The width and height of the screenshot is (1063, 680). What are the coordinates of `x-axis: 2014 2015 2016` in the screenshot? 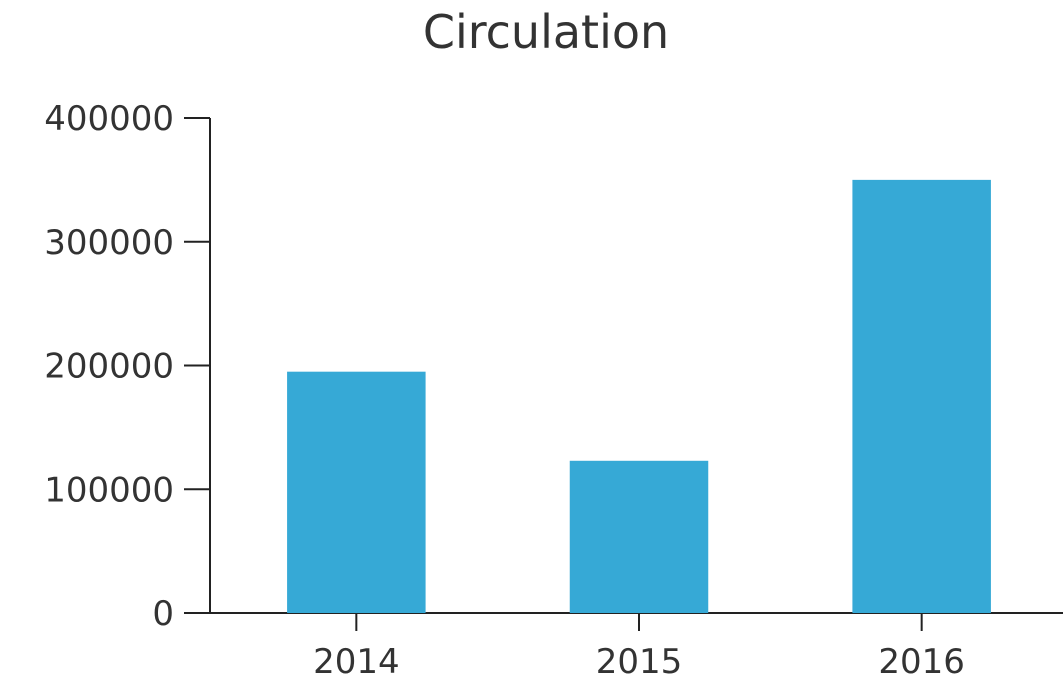 It's located at (623, 646).